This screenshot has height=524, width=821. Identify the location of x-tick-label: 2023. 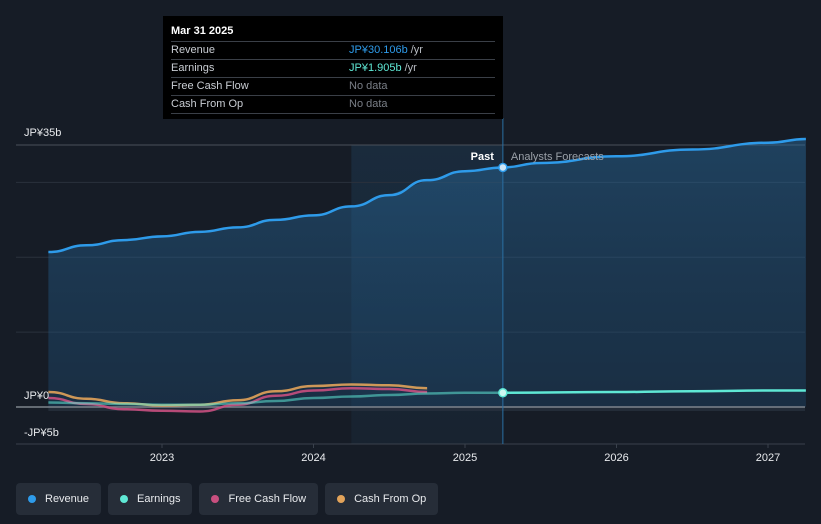
(162, 458).